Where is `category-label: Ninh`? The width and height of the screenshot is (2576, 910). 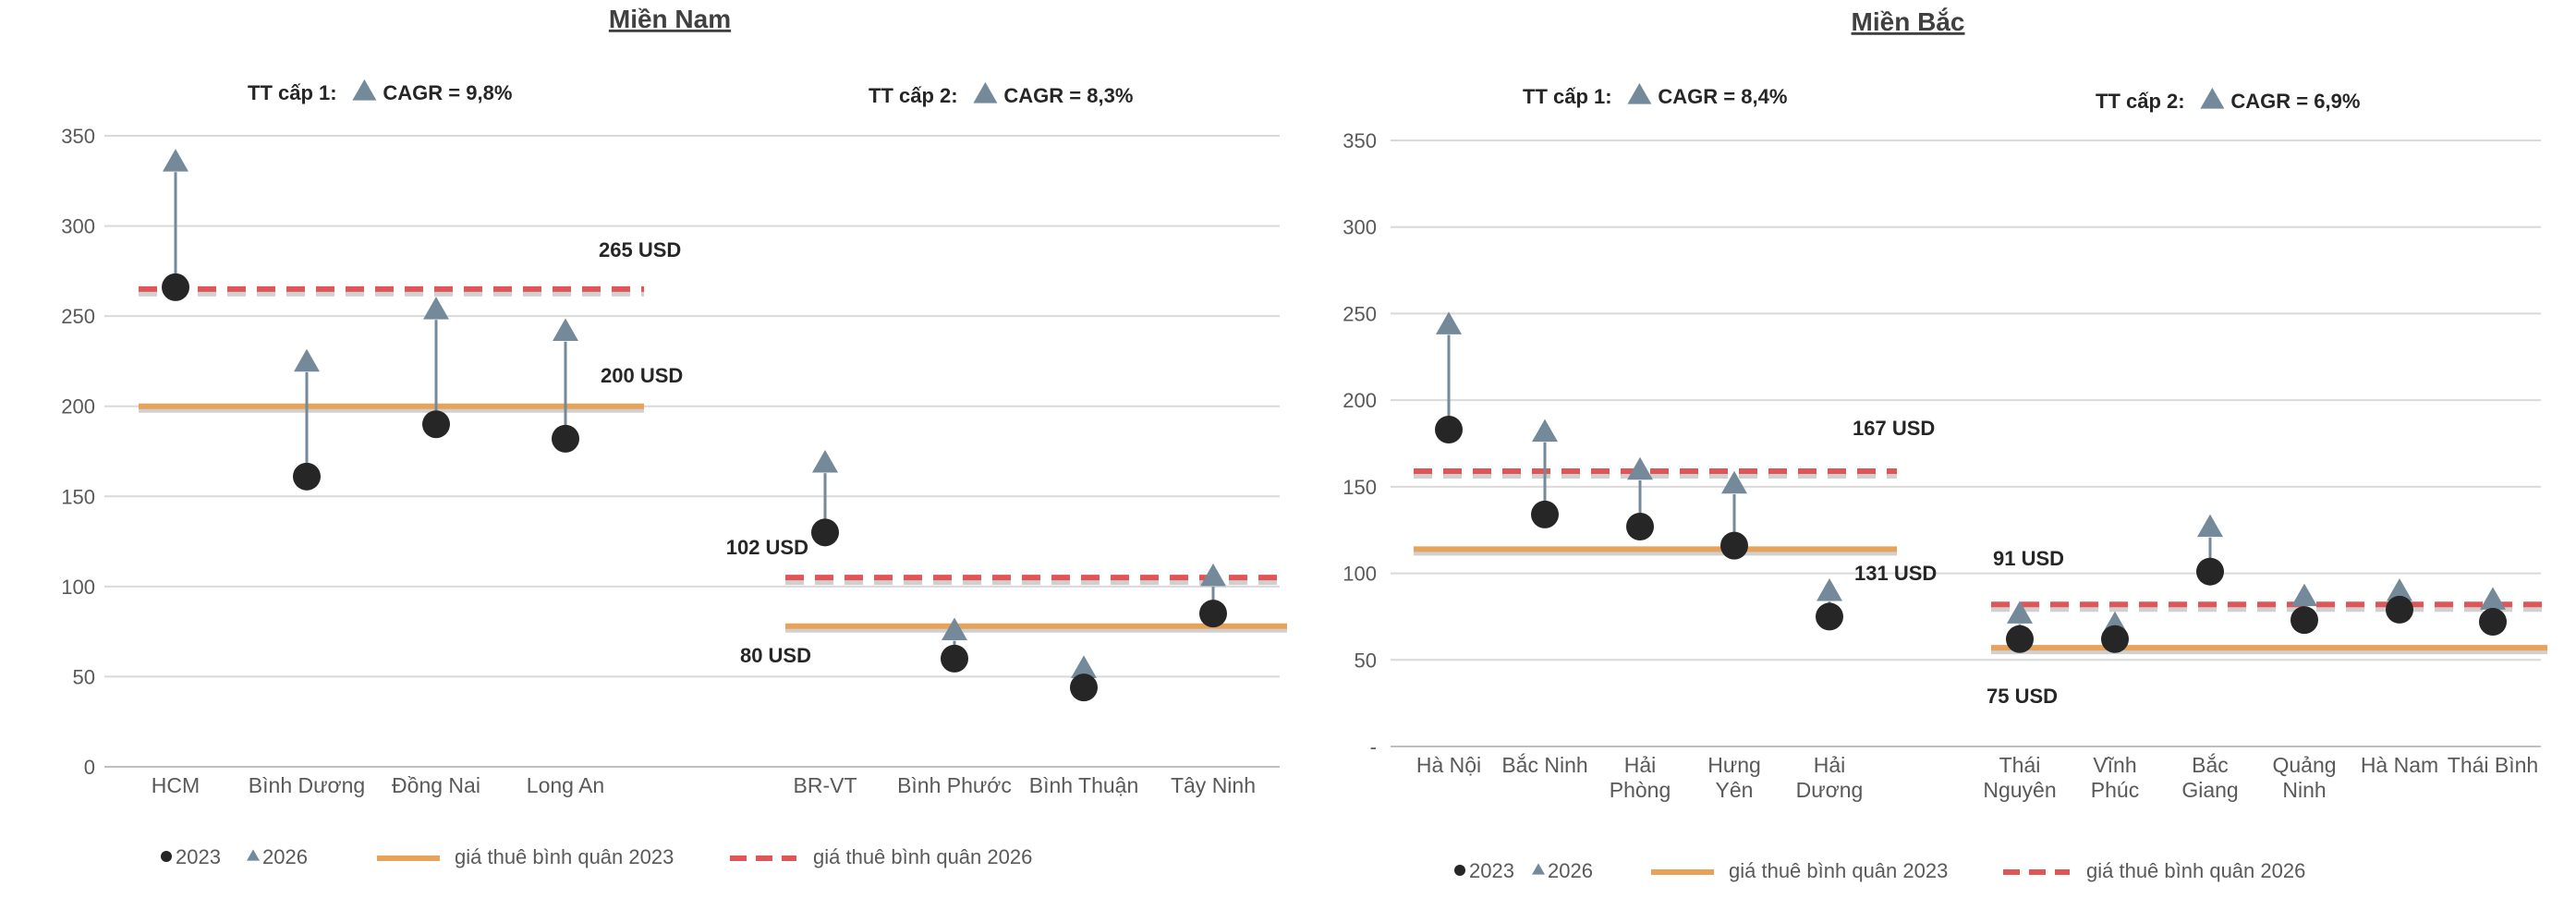 category-label: Ninh is located at coordinates (2304, 790).